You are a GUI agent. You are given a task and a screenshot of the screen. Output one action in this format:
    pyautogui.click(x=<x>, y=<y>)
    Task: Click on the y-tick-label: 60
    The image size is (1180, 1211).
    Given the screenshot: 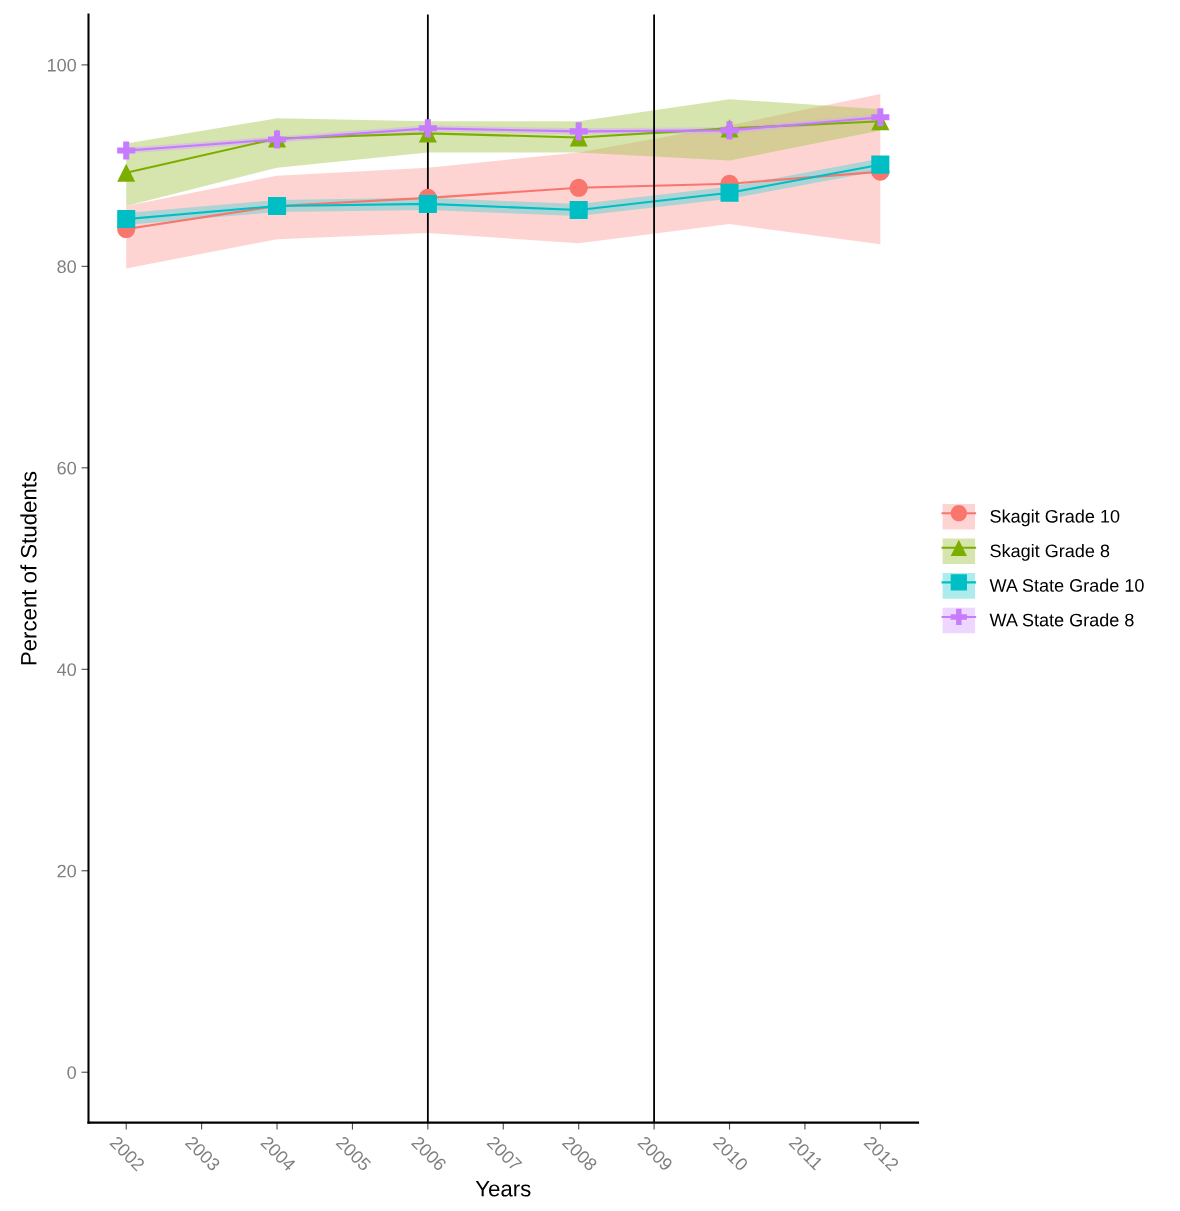 What is the action you would take?
    pyautogui.click(x=66, y=468)
    